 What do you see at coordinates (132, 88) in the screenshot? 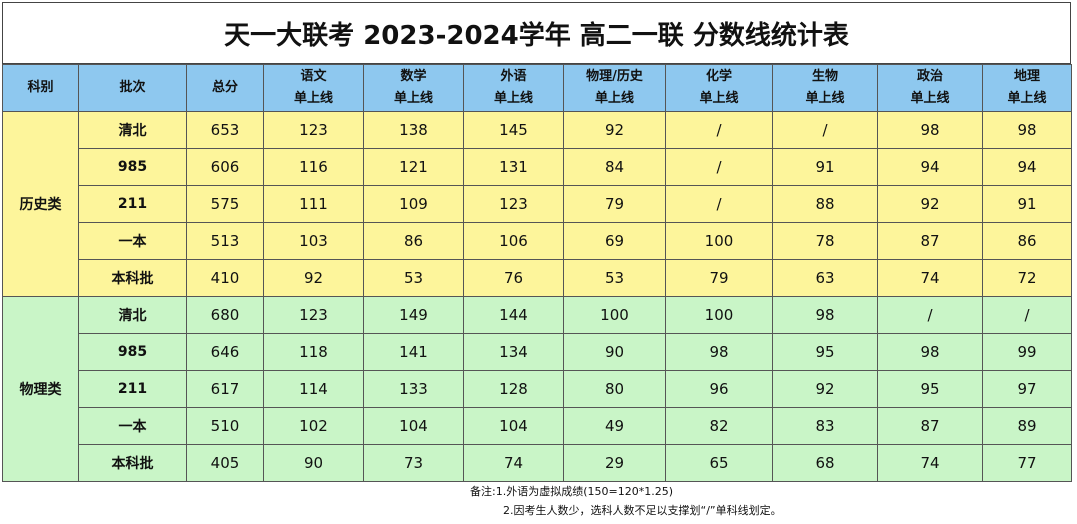
I see `header-batch: 批次` at bounding box center [132, 88].